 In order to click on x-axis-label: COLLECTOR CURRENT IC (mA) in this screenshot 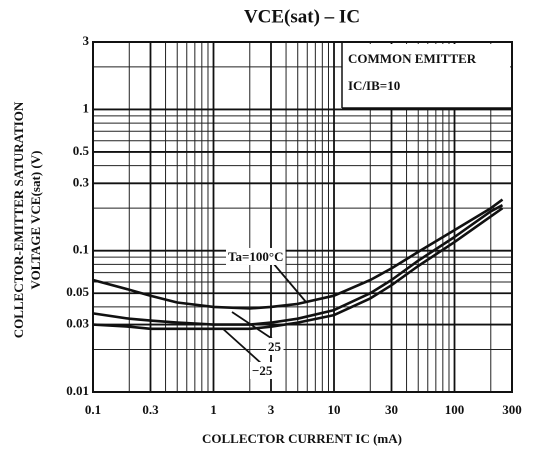, I will do `click(302, 438)`.